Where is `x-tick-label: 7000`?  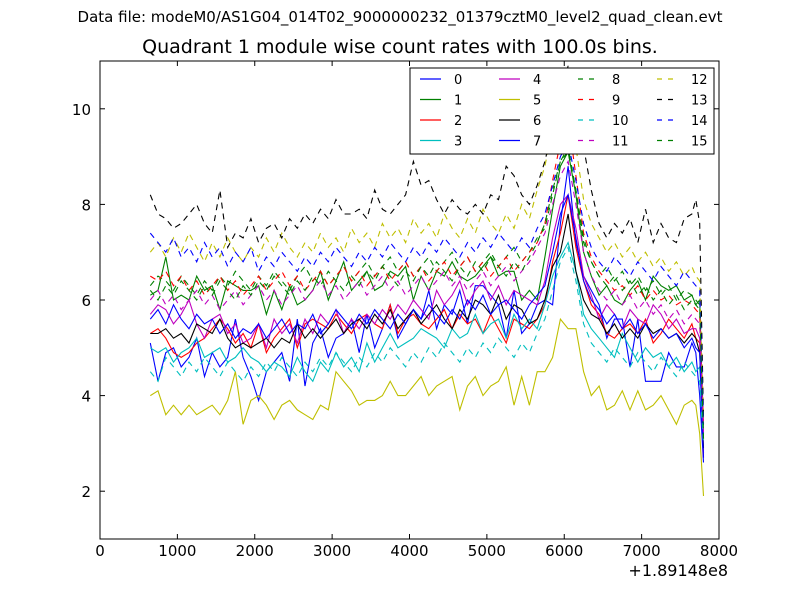
x-tick-label: 7000 is located at coordinates (642, 551).